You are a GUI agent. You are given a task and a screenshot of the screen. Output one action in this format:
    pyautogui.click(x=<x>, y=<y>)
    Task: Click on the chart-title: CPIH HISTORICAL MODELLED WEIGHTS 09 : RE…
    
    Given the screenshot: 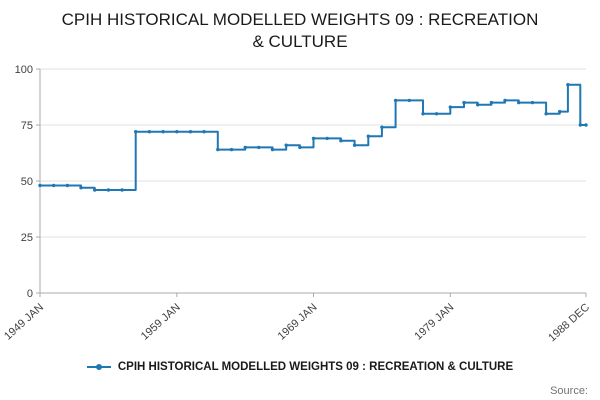 What is the action you would take?
    pyautogui.click(x=300, y=26)
    